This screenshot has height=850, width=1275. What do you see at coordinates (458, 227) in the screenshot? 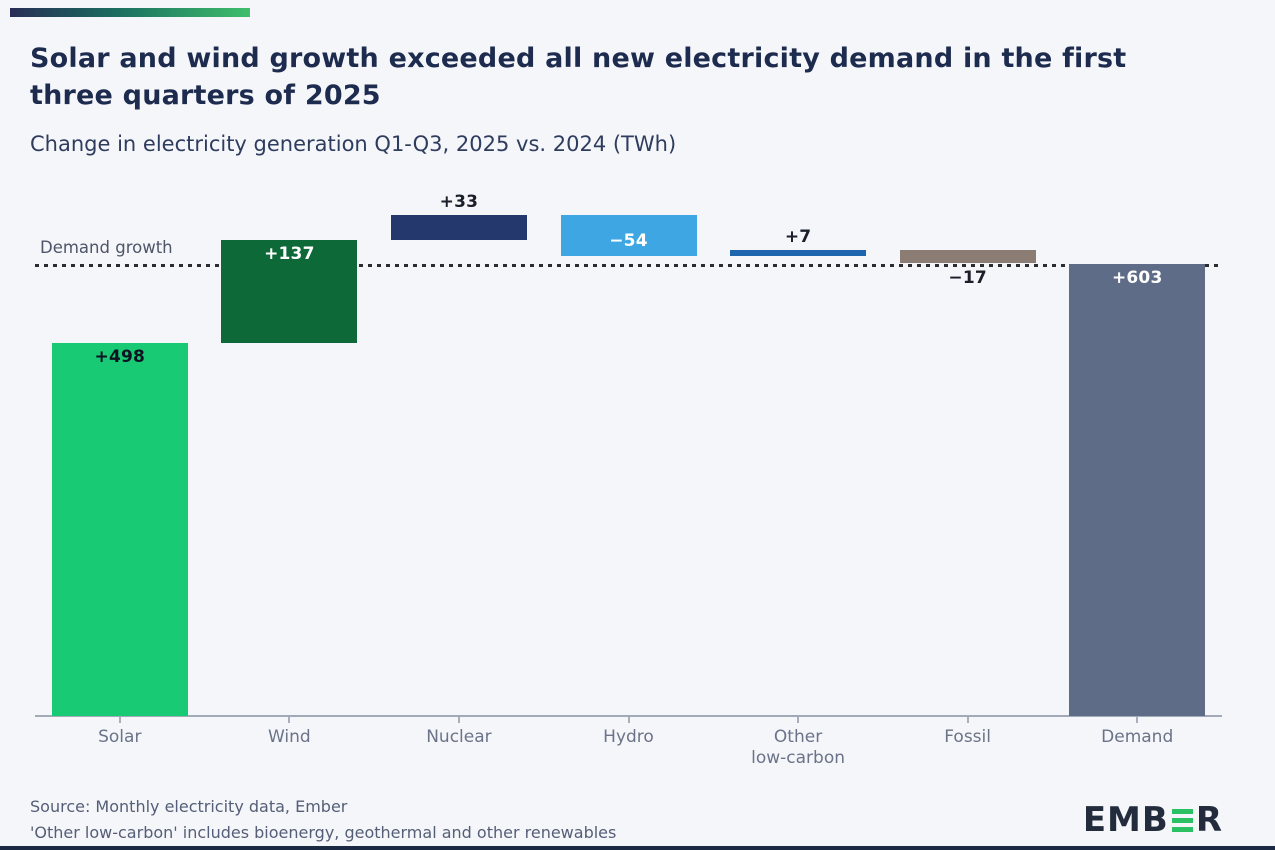
I see `bar-nuclear` at bounding box center [458, 227].